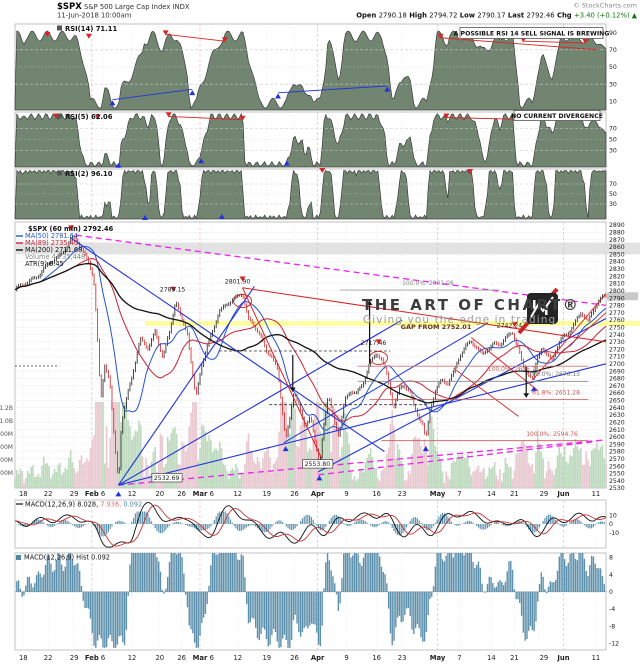 The width and height of the screenshot is (640, 668). Describe the element at coordinates (514, 494) in the screenshot. I see `date-tick-label: 21` at that location.